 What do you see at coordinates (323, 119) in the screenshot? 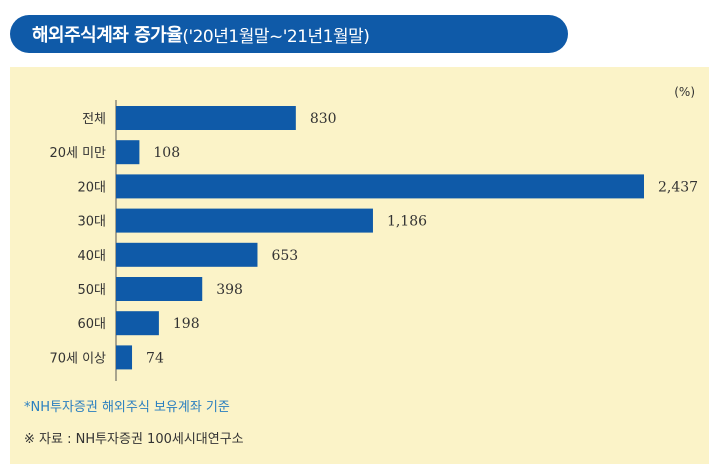
I see `value-label: 830` at bounding box center [323, 119].